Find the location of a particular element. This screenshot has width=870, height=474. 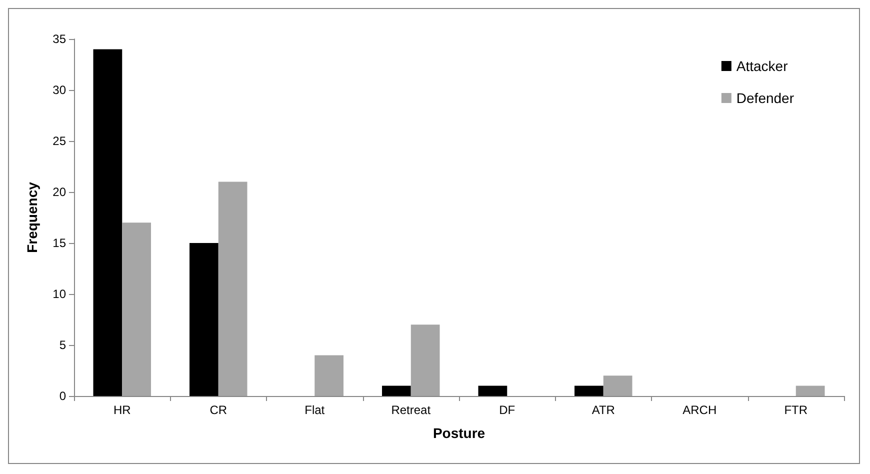

x-tick-label: Flat is located at coordinates (315, 410).